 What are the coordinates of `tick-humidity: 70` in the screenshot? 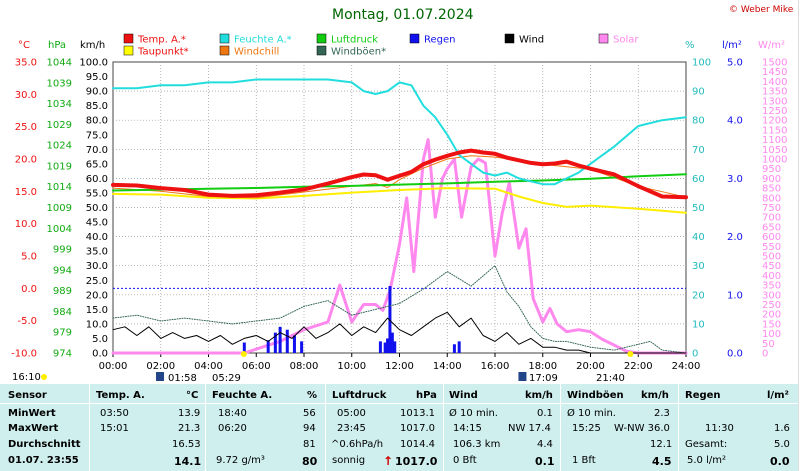 It's located at (698, 150).